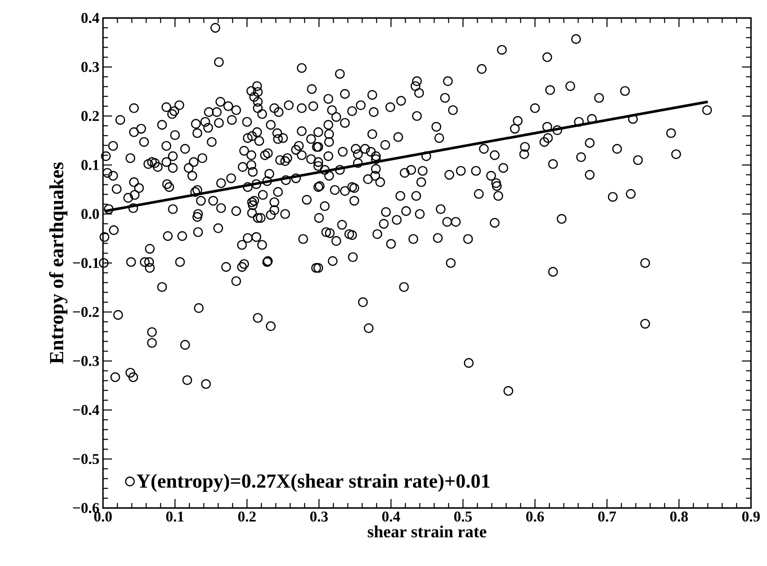 This screenshot has width=767, height=566. What do you see at coordinates (90, 18) in the screenshot?
I see `y-tick-label: 0.4` at bounding box center [90, 18].